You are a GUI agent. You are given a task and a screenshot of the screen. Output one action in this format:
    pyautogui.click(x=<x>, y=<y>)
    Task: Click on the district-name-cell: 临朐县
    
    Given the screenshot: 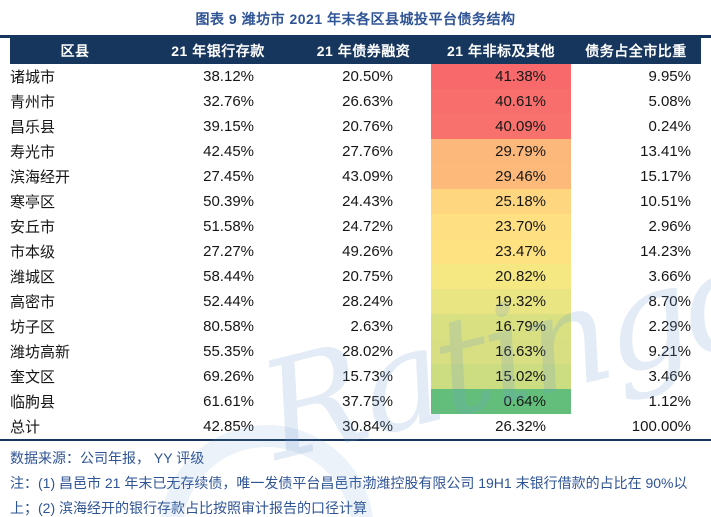 What is the action you would take?
    pyautogui.click(x=33, y=402)
    